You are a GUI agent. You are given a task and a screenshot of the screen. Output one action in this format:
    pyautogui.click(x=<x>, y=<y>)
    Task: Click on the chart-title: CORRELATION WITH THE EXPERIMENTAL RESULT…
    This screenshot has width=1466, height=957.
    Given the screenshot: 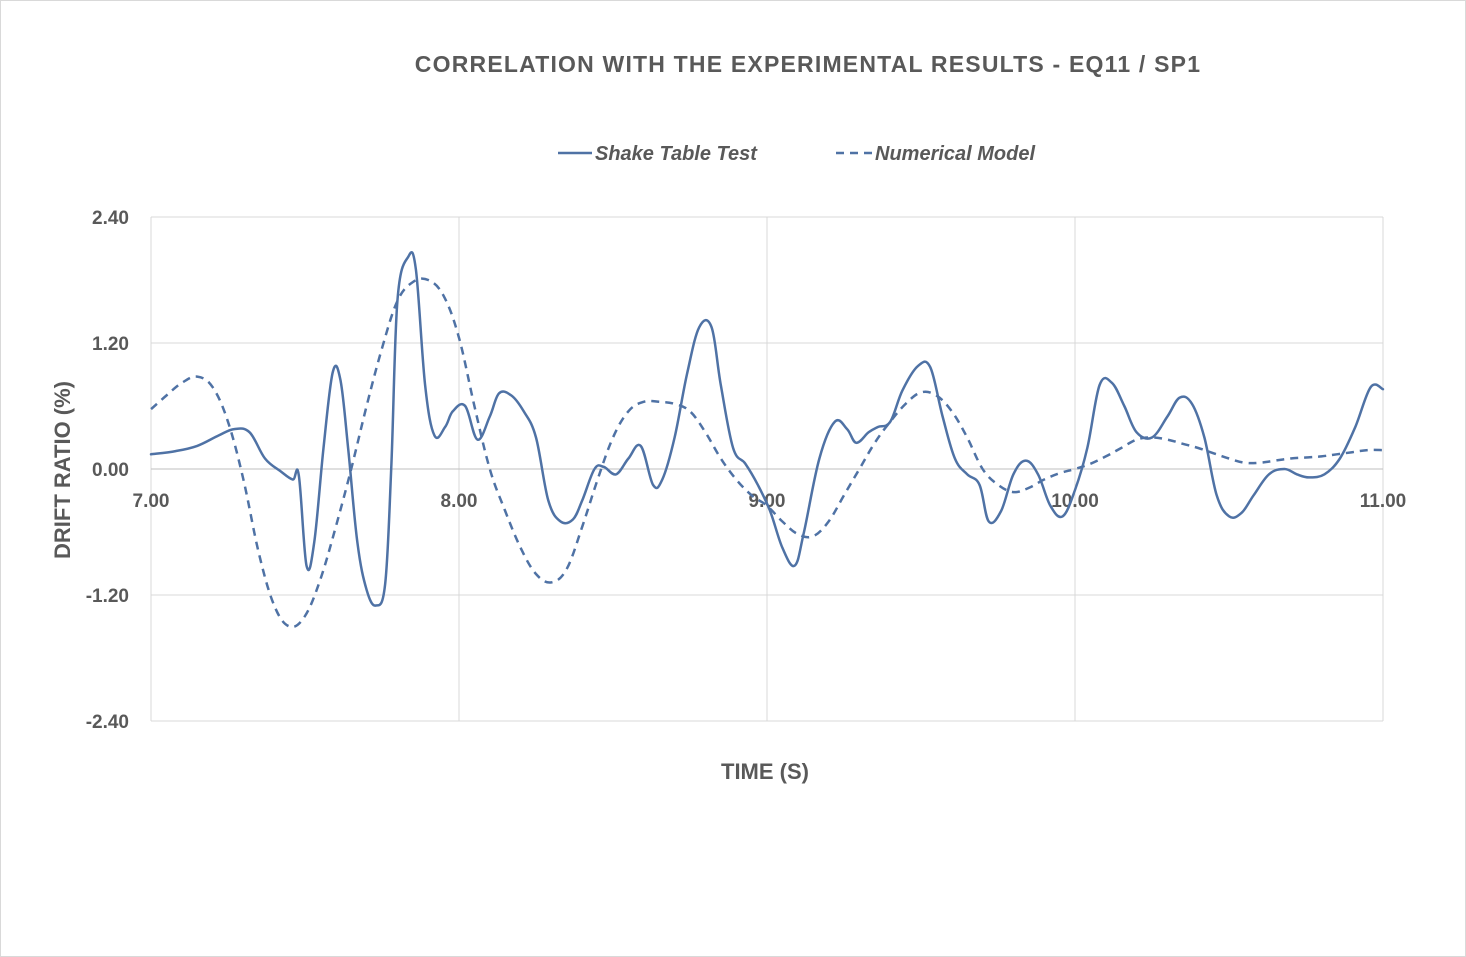 What is the action you would take?
    pyautogui.click(x=808, y=64)
    